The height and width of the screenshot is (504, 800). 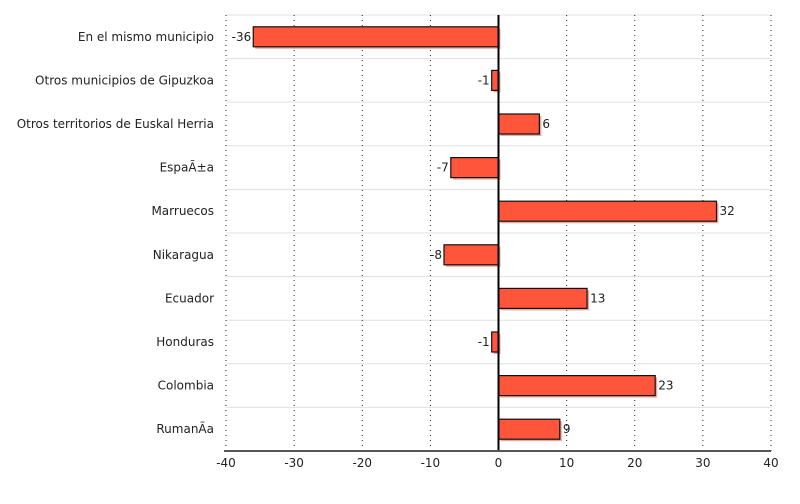 I want to click on x-tick-label: 0, so click(x=499, y=463).